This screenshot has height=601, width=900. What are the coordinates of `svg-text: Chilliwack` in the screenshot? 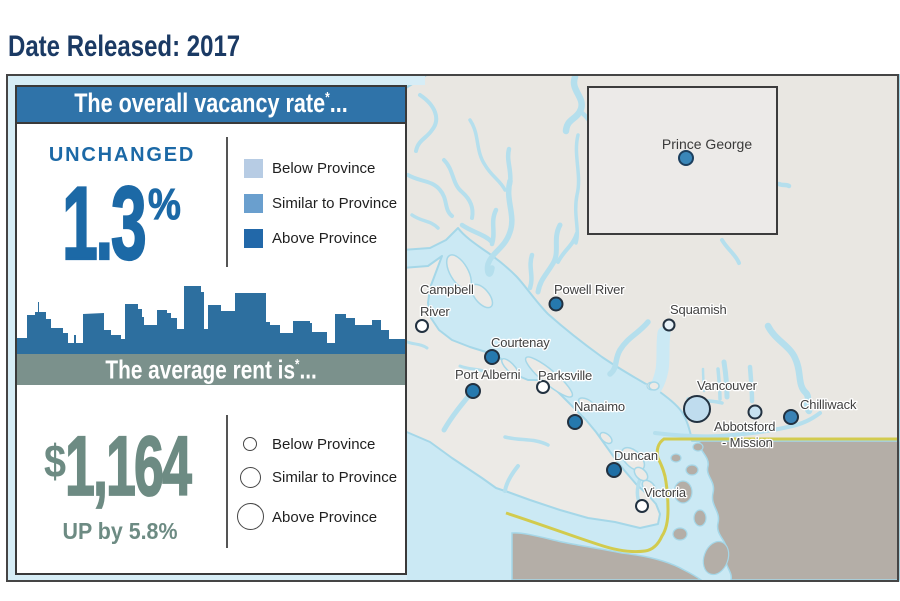 It's located at (828, 404).